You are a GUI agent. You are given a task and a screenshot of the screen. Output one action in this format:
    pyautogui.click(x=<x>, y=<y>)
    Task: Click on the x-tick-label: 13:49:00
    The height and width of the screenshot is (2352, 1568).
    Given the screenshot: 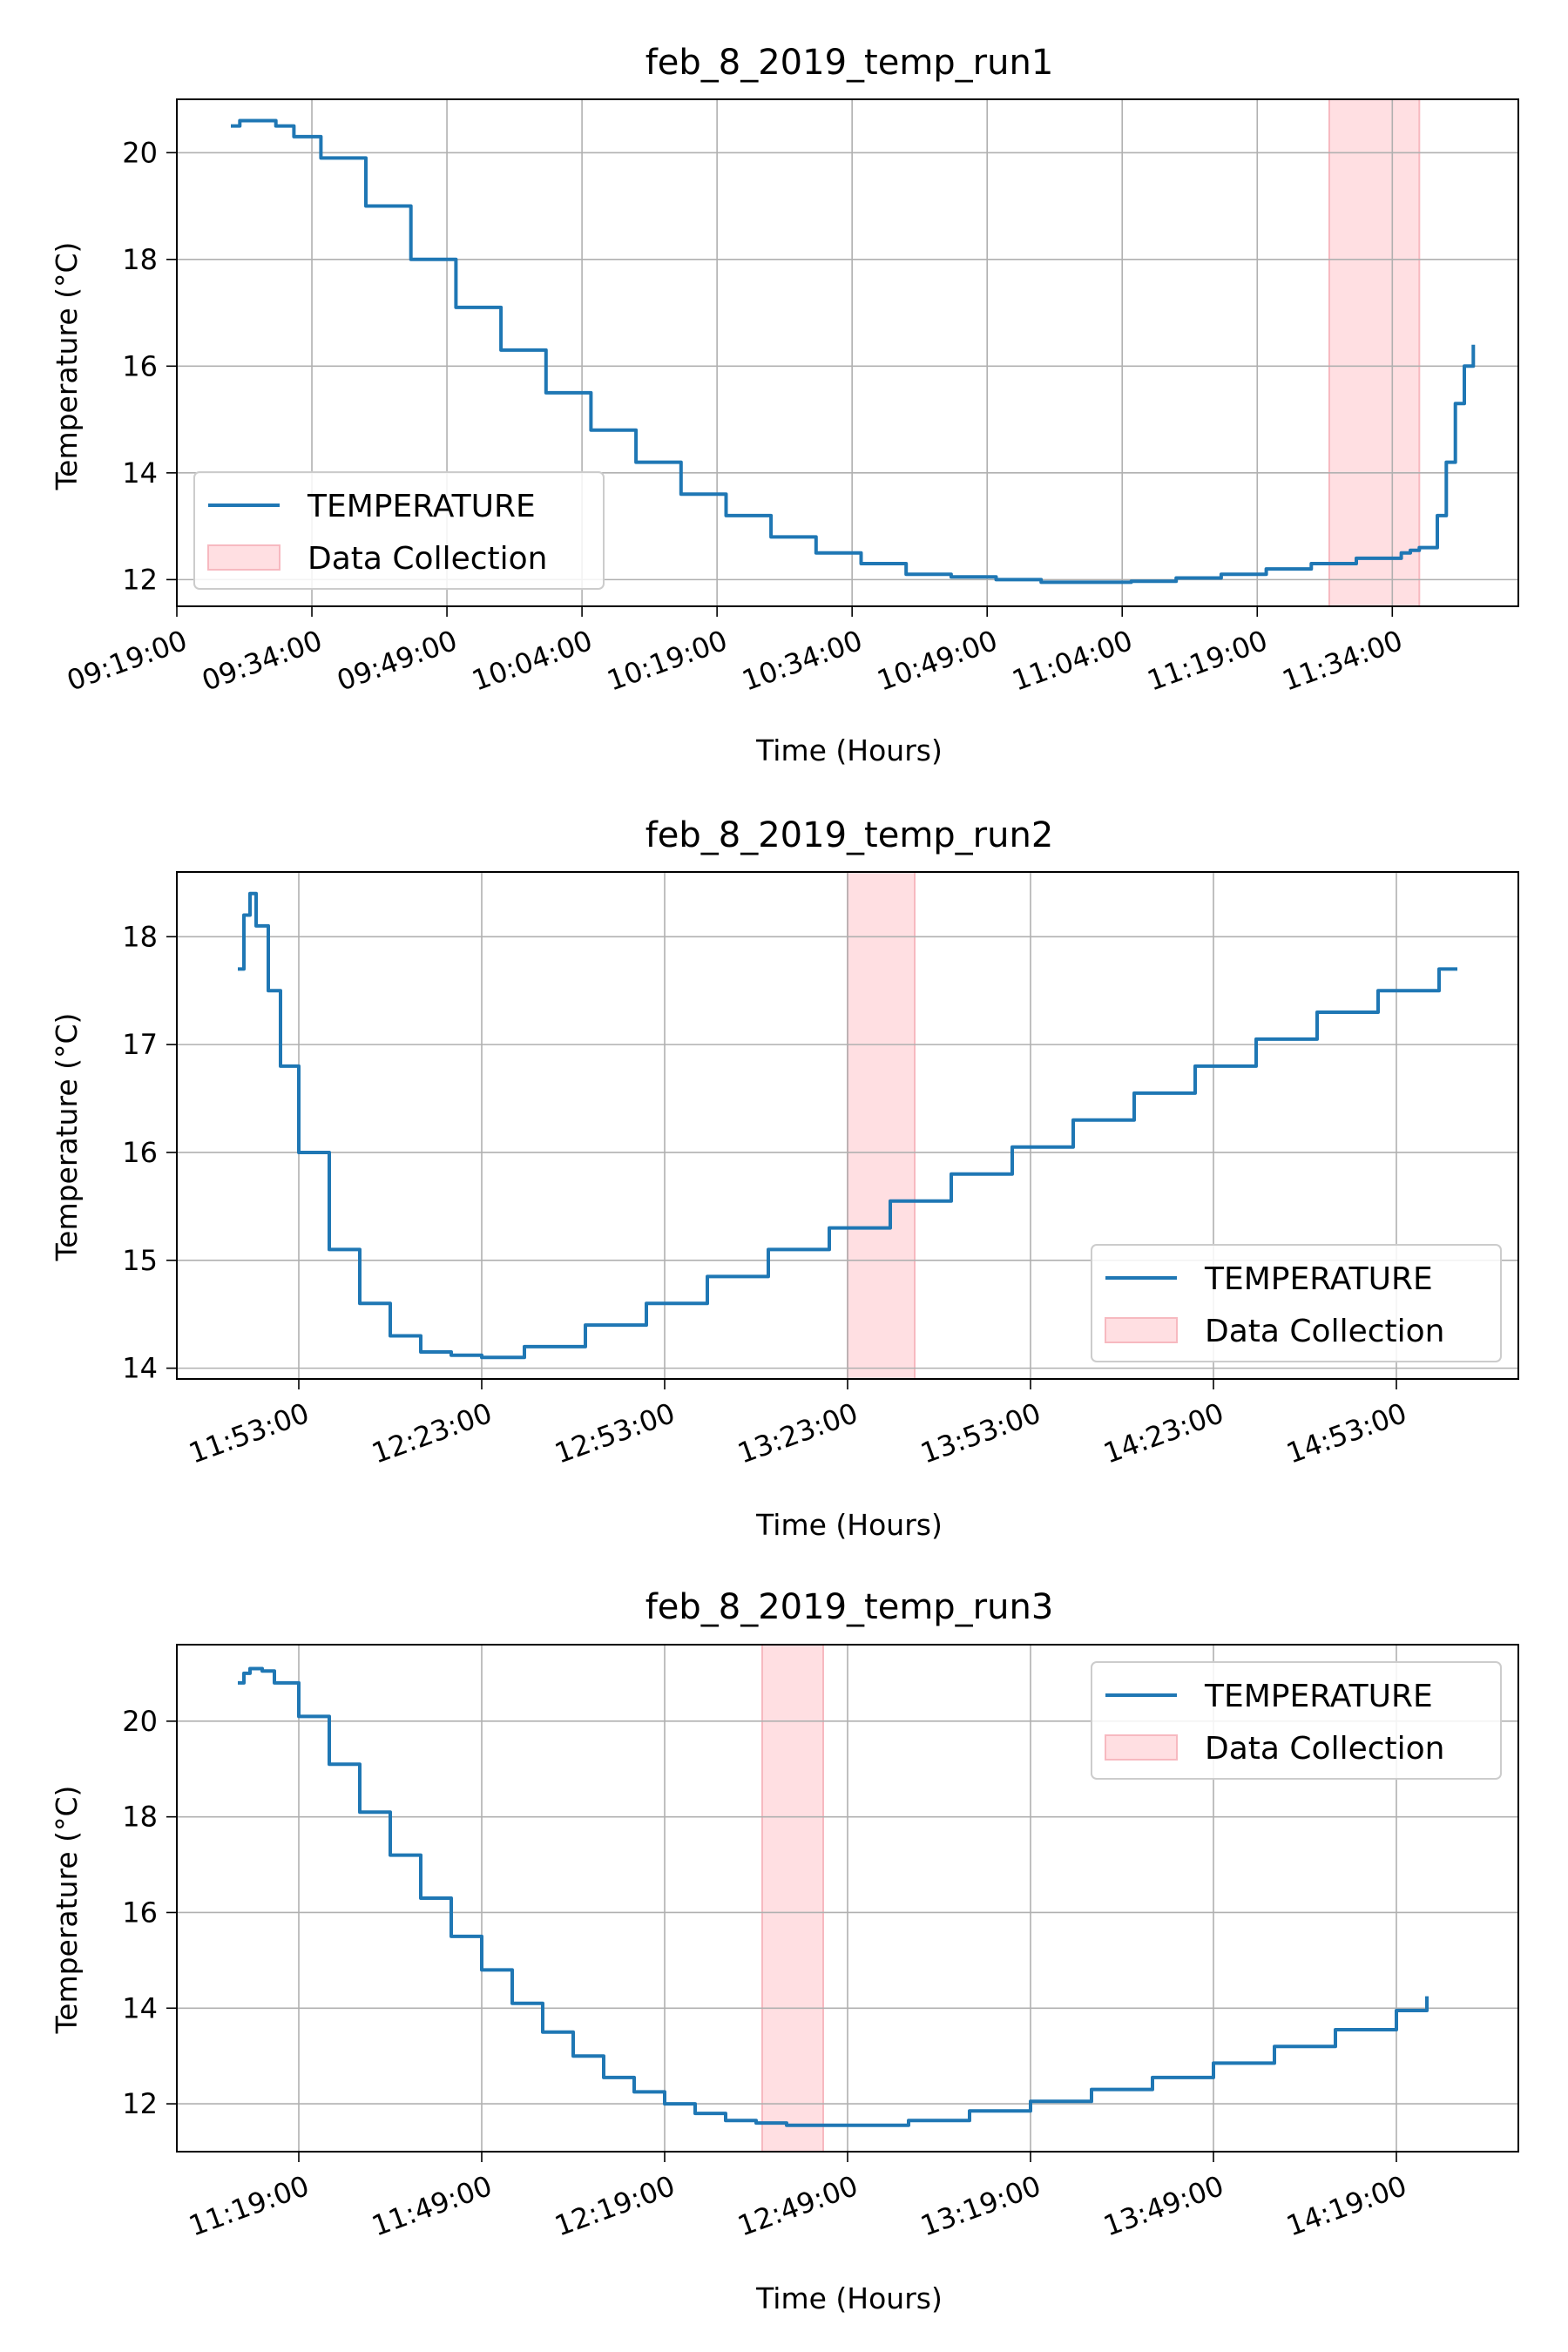 What is the action you would take?
    pyautogui.click(x=1163, y=2206)
    